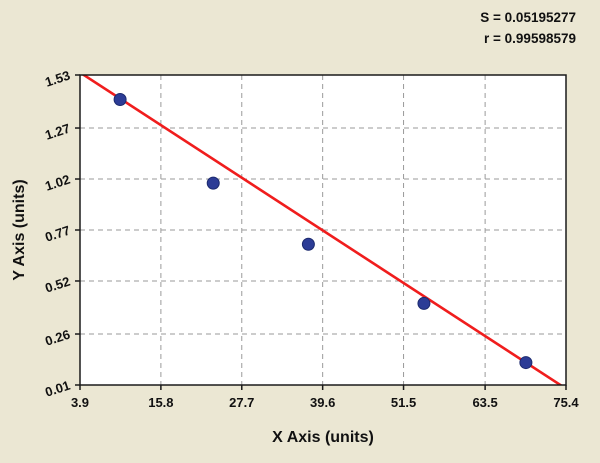  Describe the element at coordinates (57, 285) in the screenshot. I see `y-tick-label: 0.52` at that location.